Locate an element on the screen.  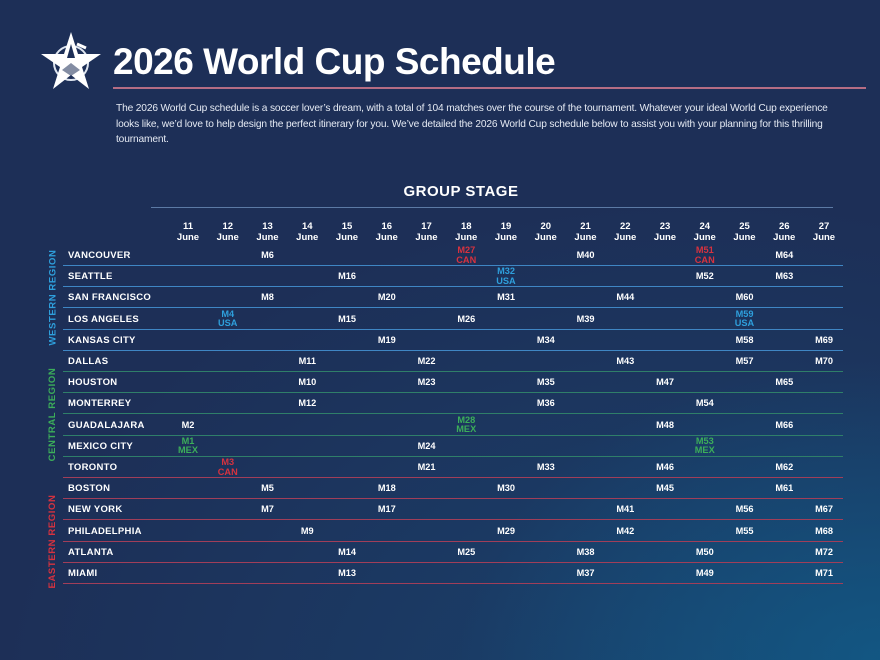
city-name: LOS ANGELES is located at coordinates (104, 319).